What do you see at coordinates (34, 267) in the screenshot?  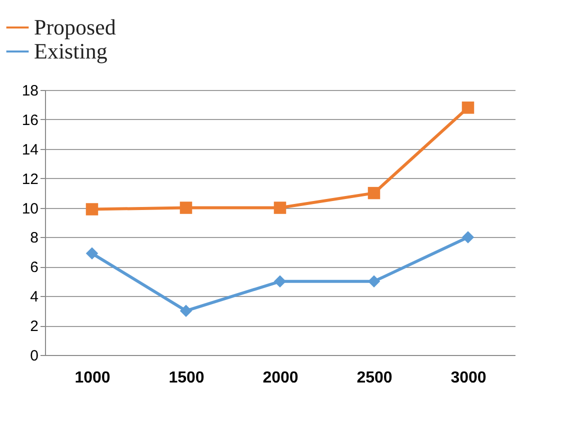 I see `y-tick-label: 6` at bounding box center [34, 267].